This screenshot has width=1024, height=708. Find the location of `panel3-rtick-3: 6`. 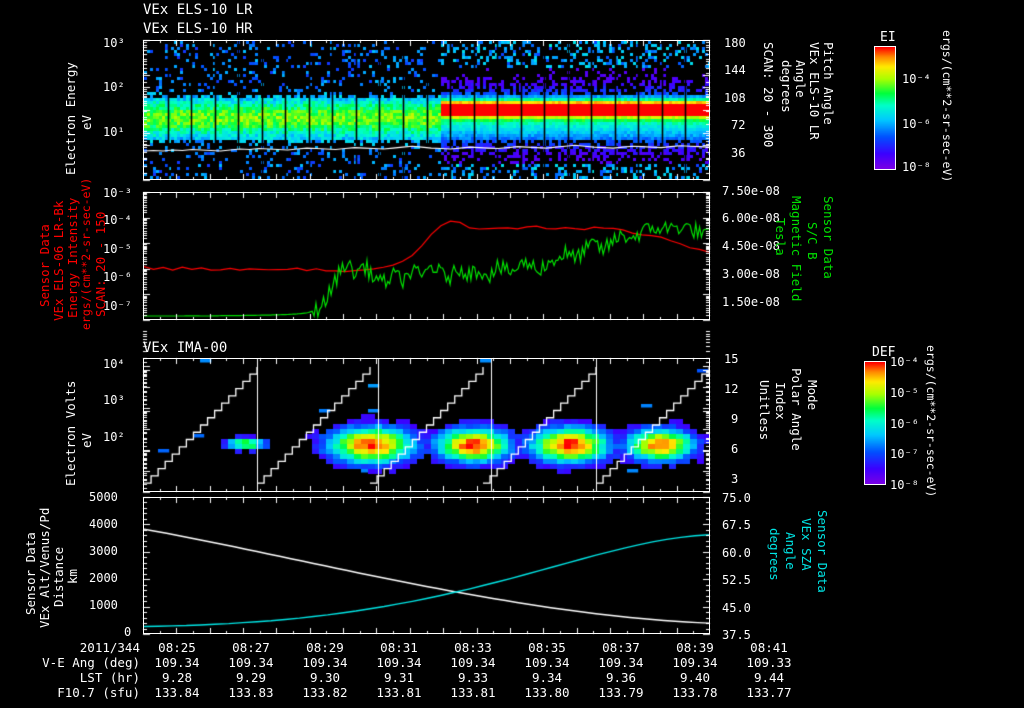

panel3-rtick-3: 6 is located at coordinates (735, 449).